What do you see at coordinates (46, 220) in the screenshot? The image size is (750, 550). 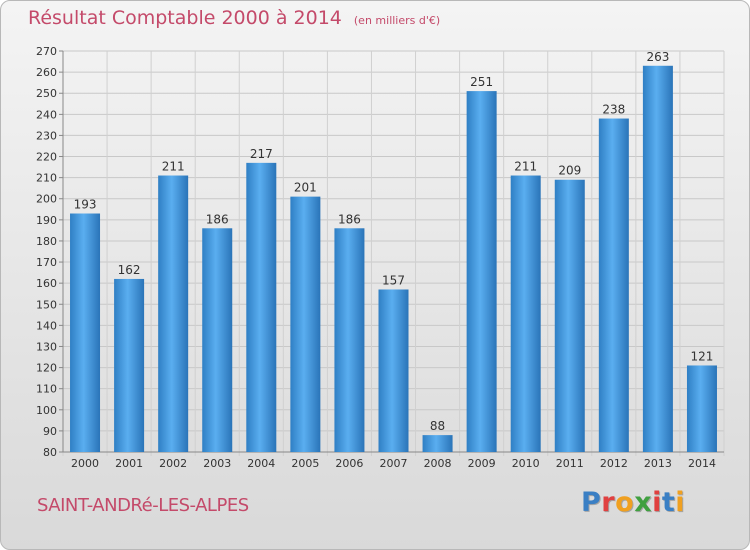 I see `y-tick-label: 190` at bounding box center [46, 220].